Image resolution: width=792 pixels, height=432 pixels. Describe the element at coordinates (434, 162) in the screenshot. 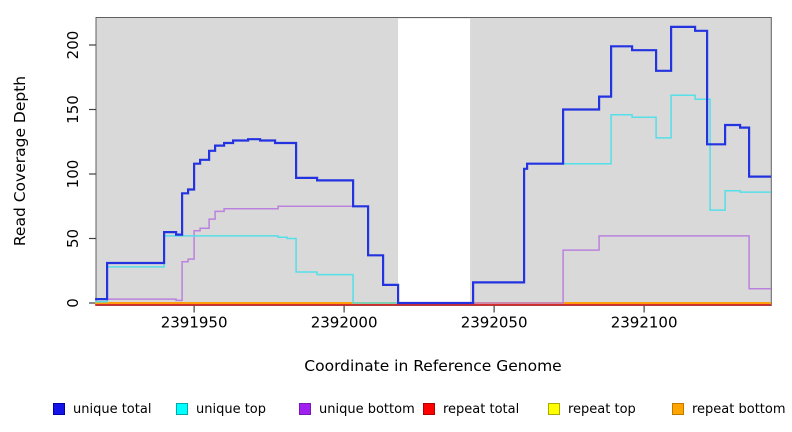

I see `no-data-gap` at that location.